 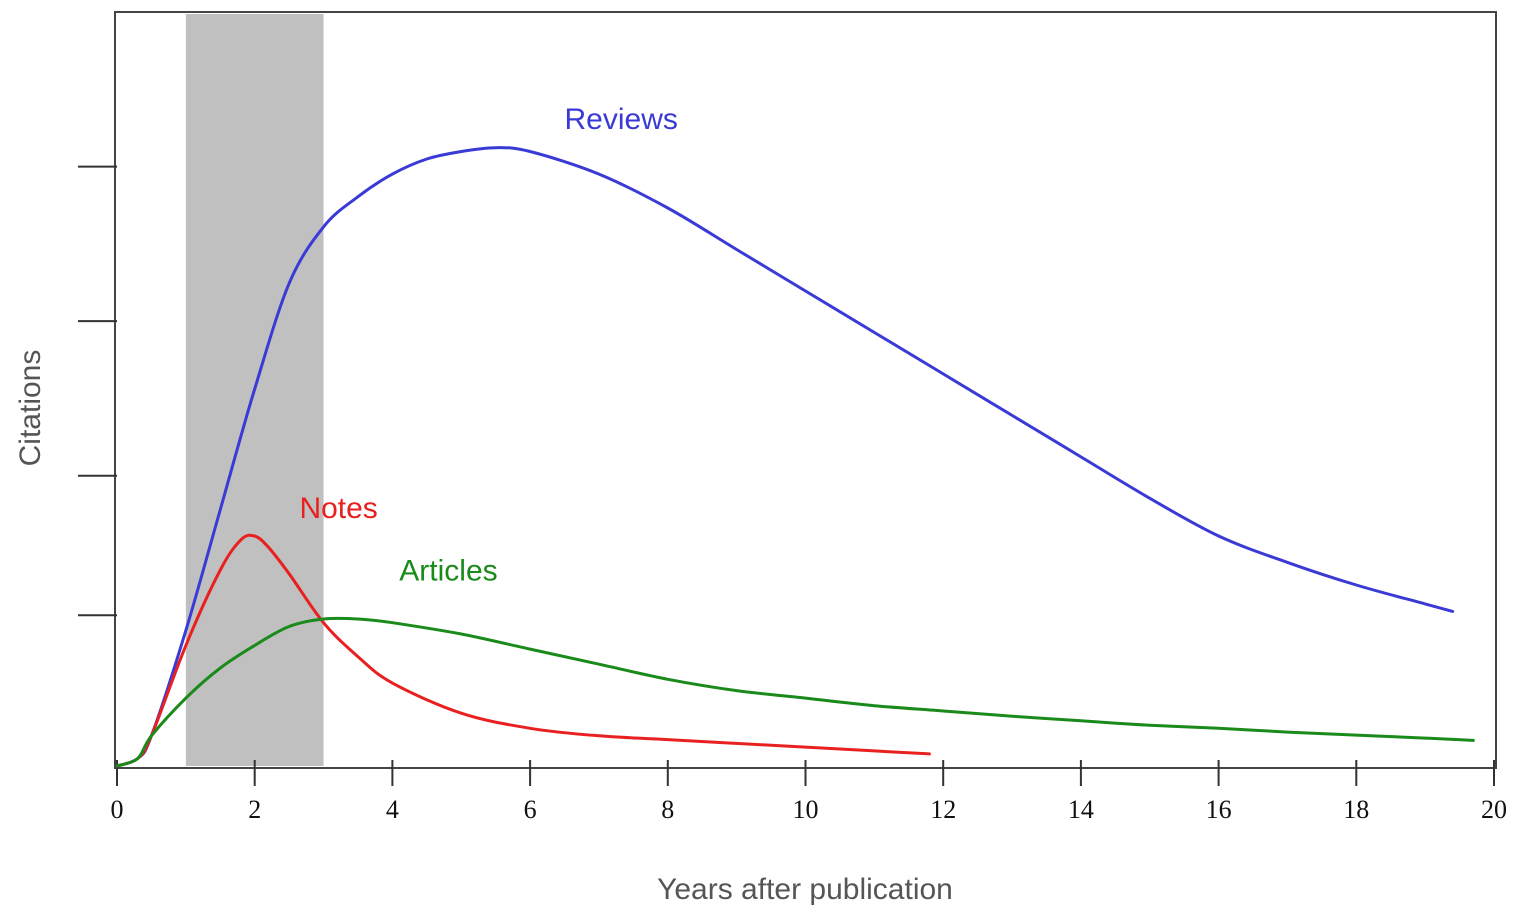 I want to click on y-axis-title: Citations, so click(x=30, y=408).